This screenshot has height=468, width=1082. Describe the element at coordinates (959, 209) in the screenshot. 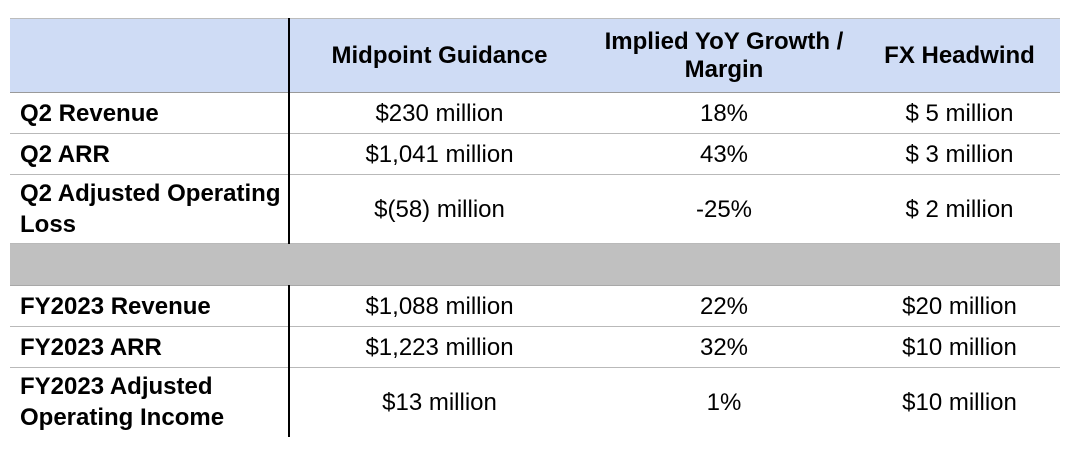

I see `cell-fx: $ 2 million` at that location.